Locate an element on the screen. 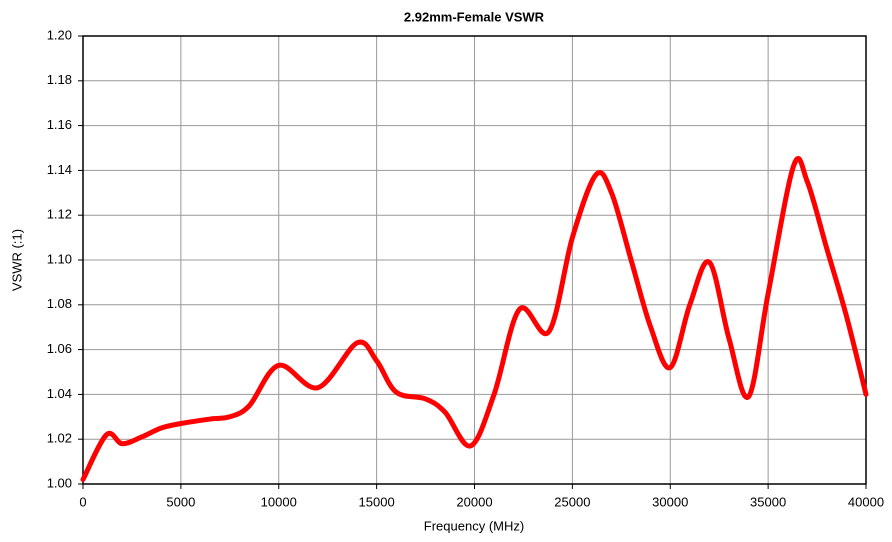 The image size is (892, 542). y-tick-label: 1.20 is located at coordinates (59, 34).